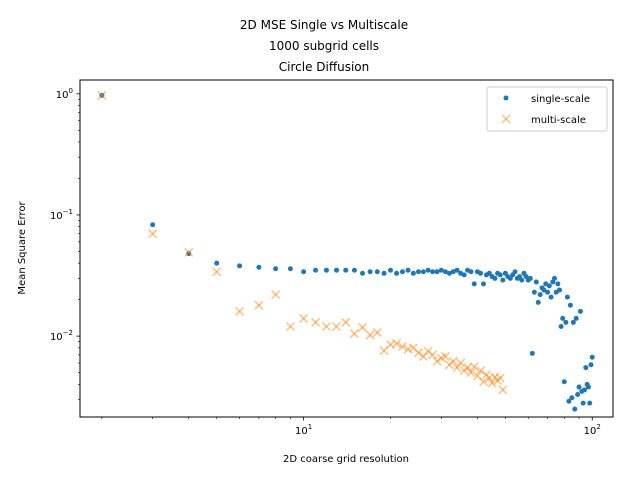 Image resolution: width=640 pixels, height=480 pixels. I want to click on chart-title-line-3: Circle Diffusion, so click(324, 67).